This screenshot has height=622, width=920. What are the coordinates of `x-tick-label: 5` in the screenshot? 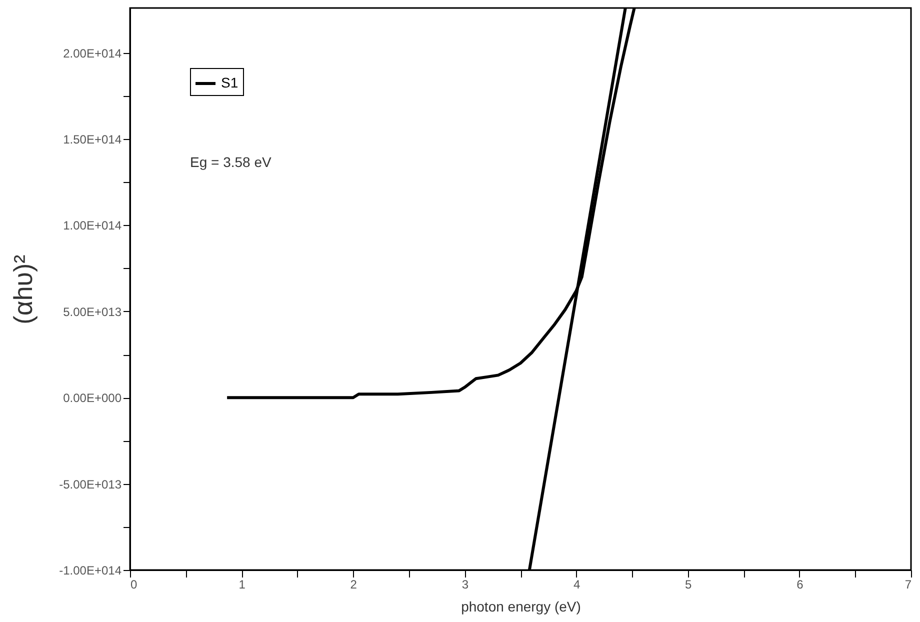 It's located at (688, 585).